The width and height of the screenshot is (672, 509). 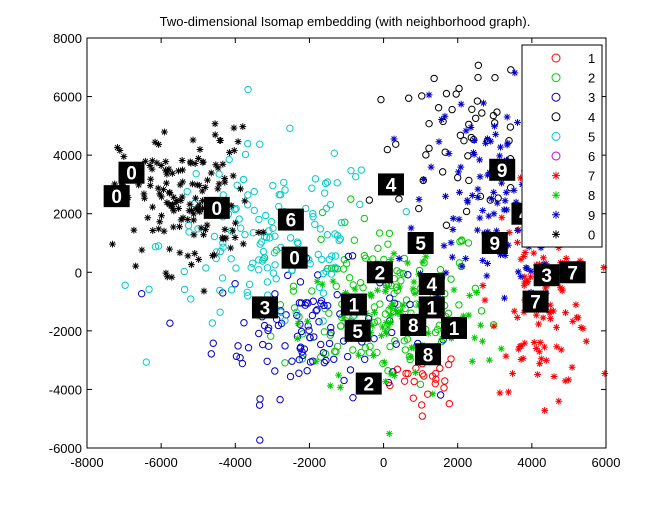 I want to click on x-tick-label: -8000, so click(x=86, y=462).